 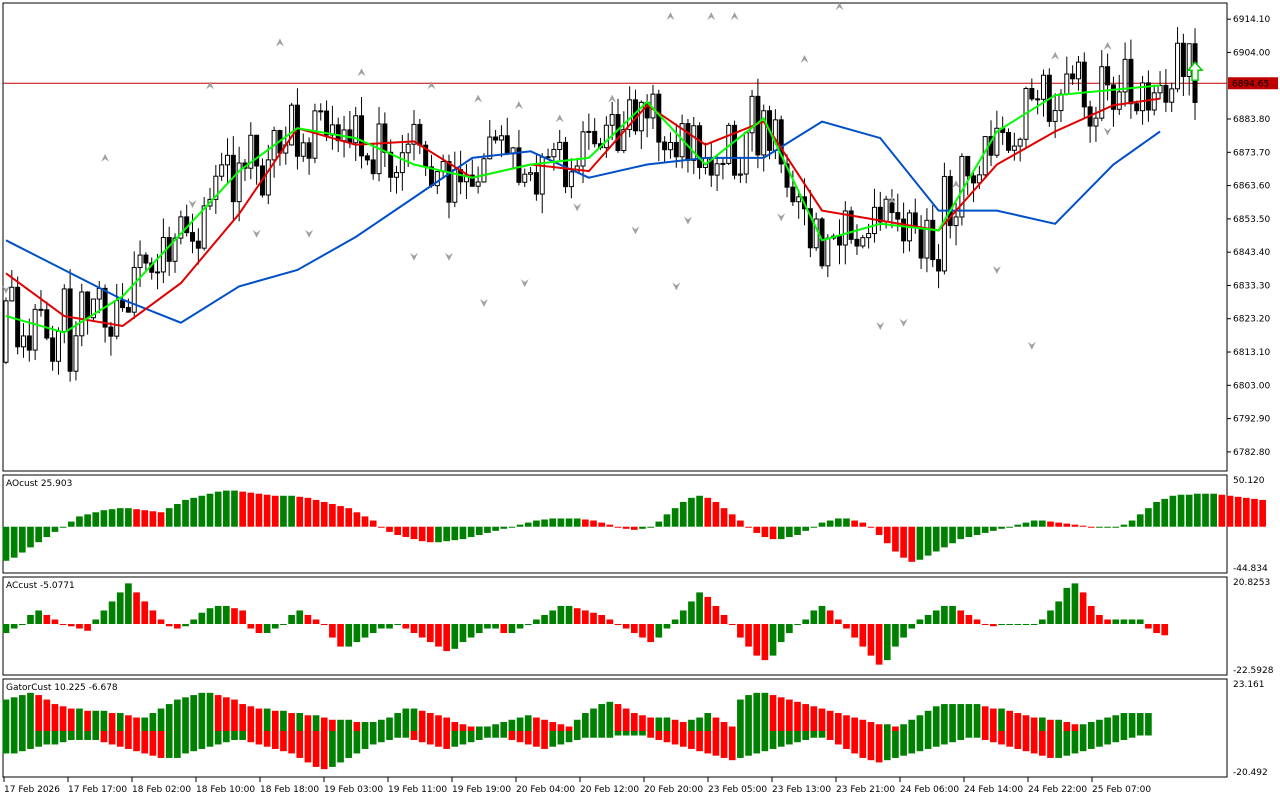 What do you see at coordinates (993, 790) in the screenshot?
I see `time-tick-label: 24 Feb 14:00` at bounding box center [993, 790].